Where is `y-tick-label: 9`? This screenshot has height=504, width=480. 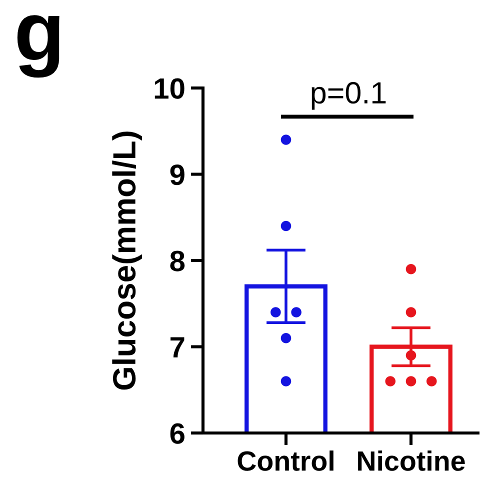 y-tick-label: 9 is located at coordinates (177, 175).